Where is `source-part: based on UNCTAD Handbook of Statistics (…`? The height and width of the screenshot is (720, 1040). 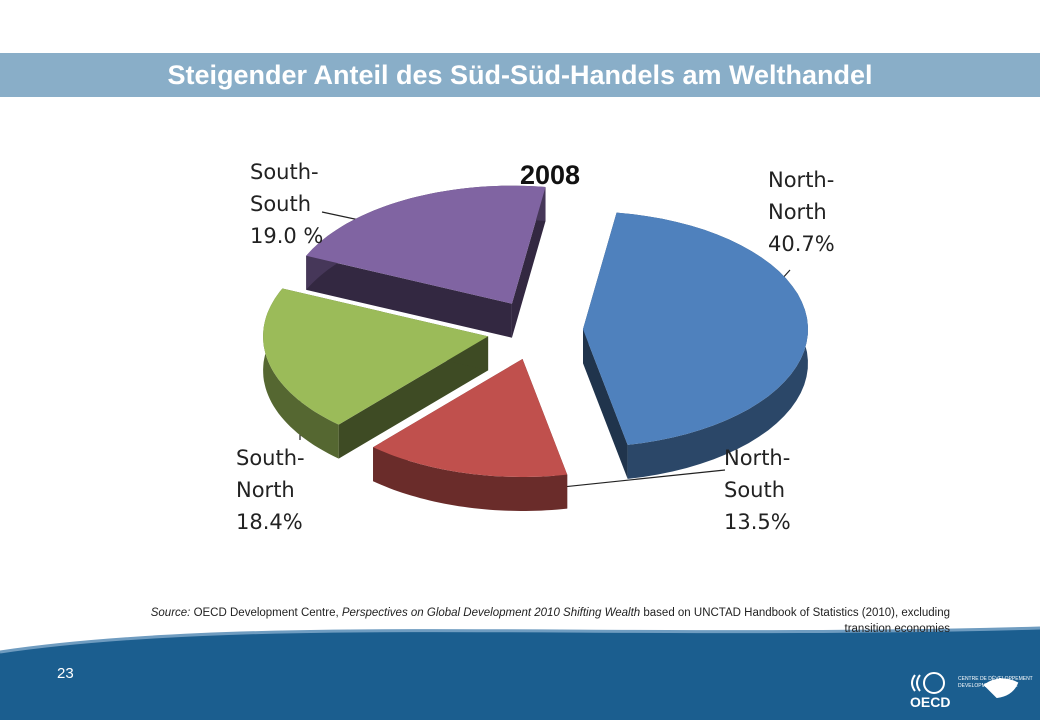 source-part: based on UNCTAD Handbook of Statistics (… is located at coordinates (795, 621).